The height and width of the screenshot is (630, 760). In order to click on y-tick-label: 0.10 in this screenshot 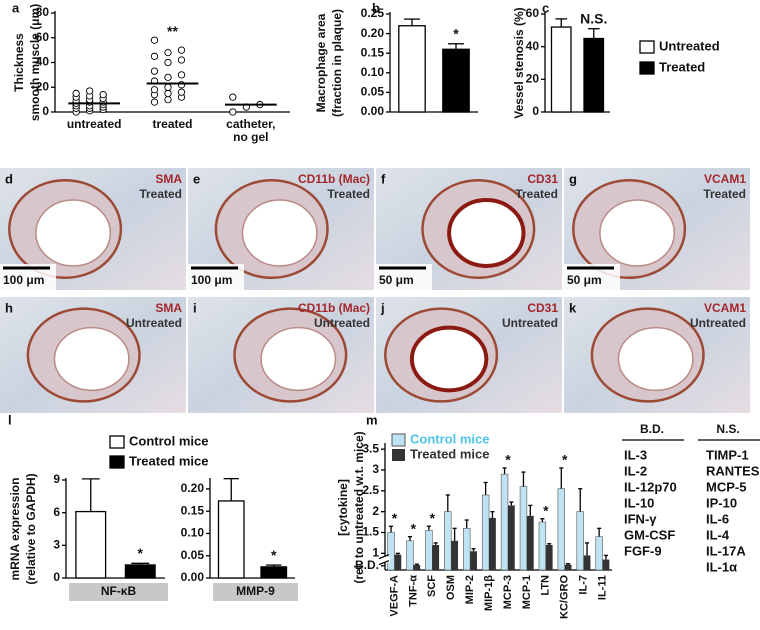, I will do `click(373, 72)`.